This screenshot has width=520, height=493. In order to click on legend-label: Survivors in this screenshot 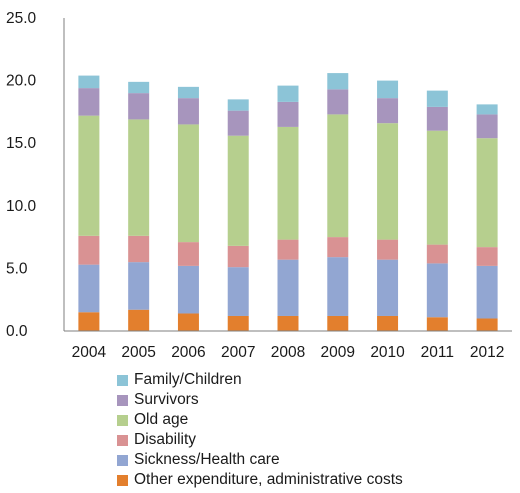, I will do `click(166, 399)`.